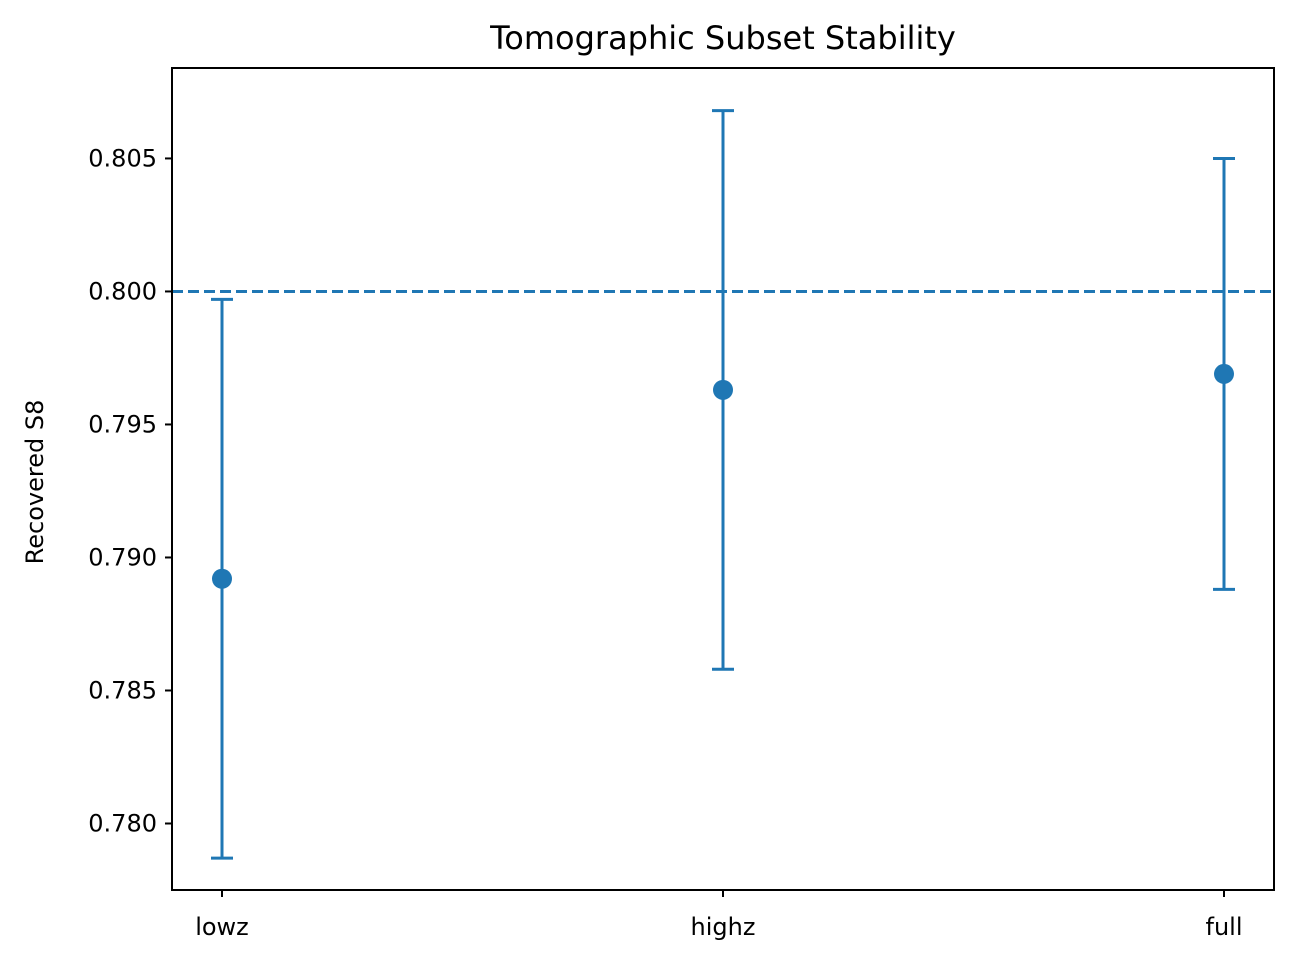  Describe the element at coordinates (35, 482) in the screenshot. I see `y-axis-label: Recovered S8` at that location.